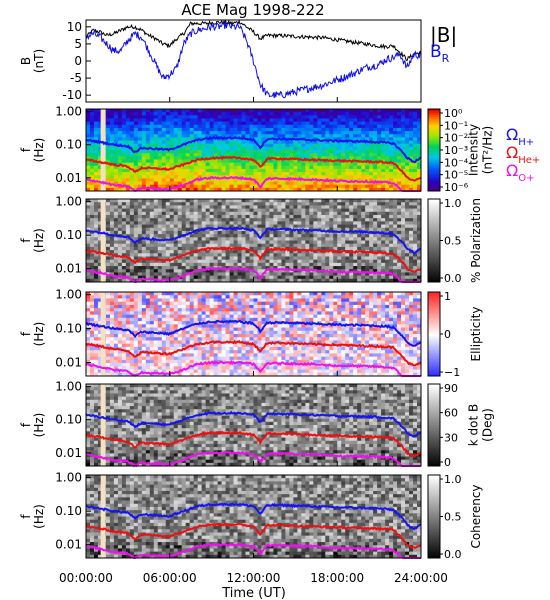 This screenshot has height=600, width=550. What do you see at coordinates (481, 425) in the screenshot?
I see `colorbar-label: k dot B(Deg)` at bounding box center [481, 425].